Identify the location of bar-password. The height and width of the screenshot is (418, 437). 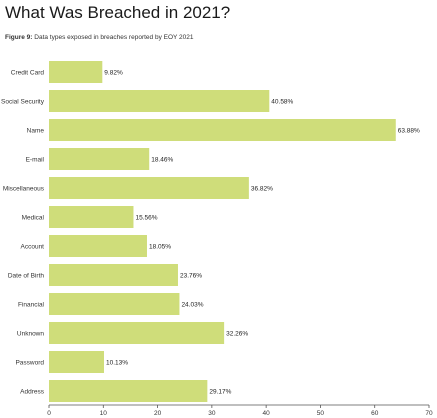
(76, 362).